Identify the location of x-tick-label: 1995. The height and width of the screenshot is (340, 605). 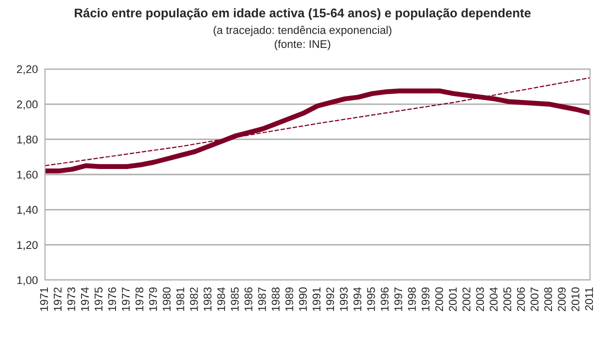
(371, 299).